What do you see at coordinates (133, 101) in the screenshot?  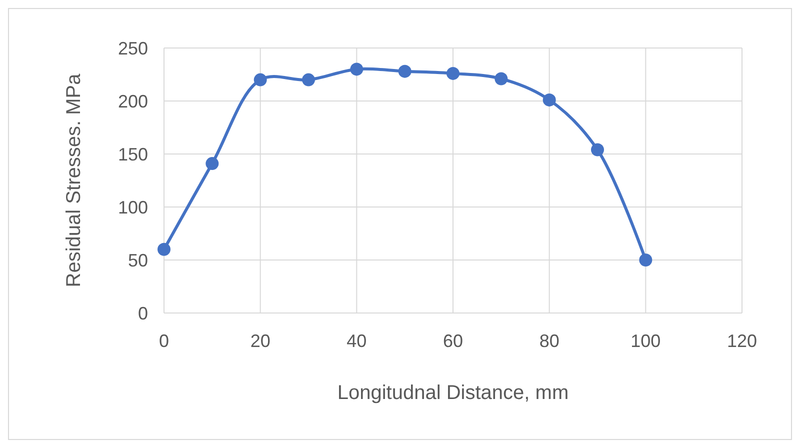 I see `y-tick-label: 200` at bounding box center [133, 101].